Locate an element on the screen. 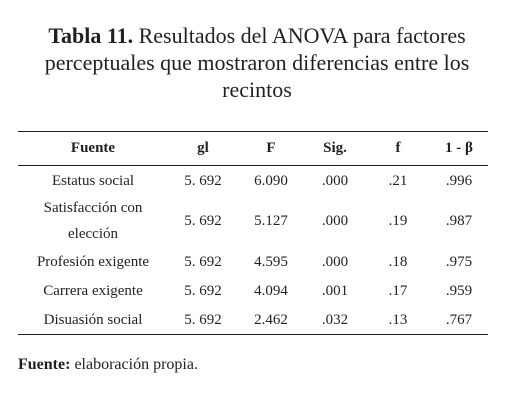 The height and width of the screenshot is (401, 514). value-cell: 5.127 is located at coordinates (271, 221).